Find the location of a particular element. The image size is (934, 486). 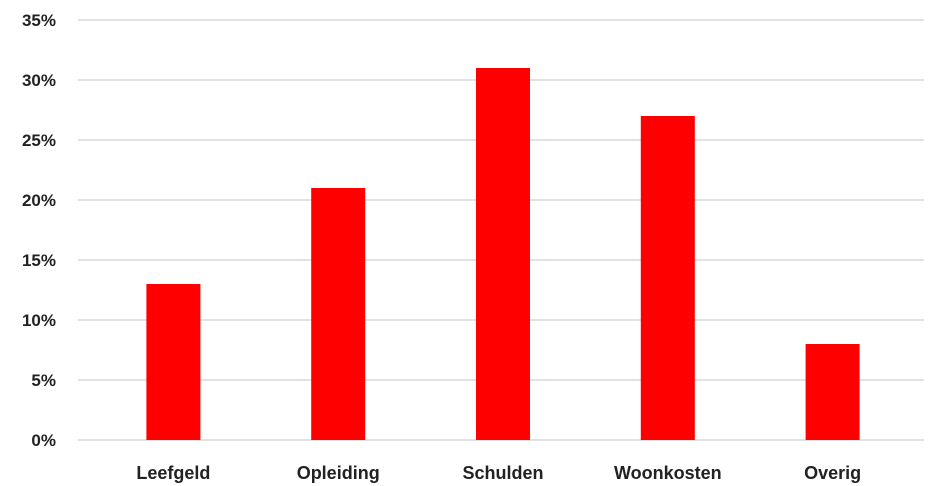

y-tick-label: 0% is located at coordinates (43, 440).